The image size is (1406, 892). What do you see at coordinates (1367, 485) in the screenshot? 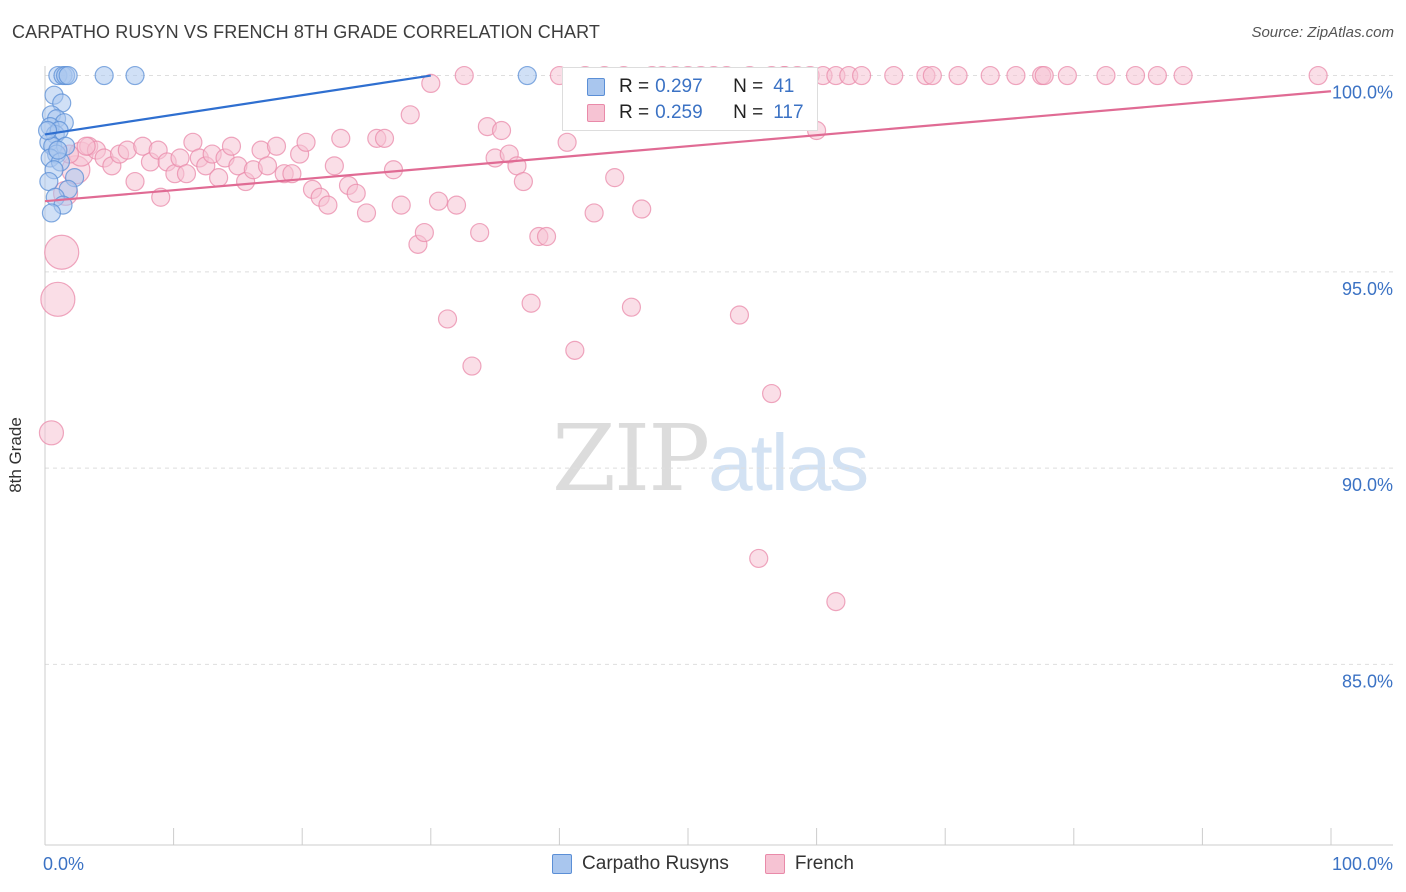
I see `y-tick-label: 90.0%` at bounding box center [1367, 485].